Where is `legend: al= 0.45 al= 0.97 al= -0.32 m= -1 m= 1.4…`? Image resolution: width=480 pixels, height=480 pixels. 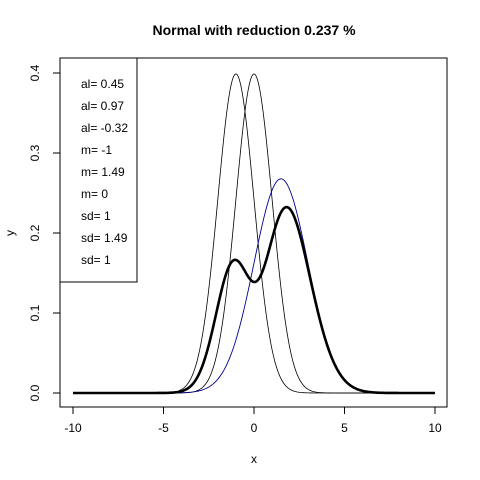
legend: al= 0.45 al= 0.97 al= -0.32 m= -1 m= 1.4… is located at coordinates (98, 170).